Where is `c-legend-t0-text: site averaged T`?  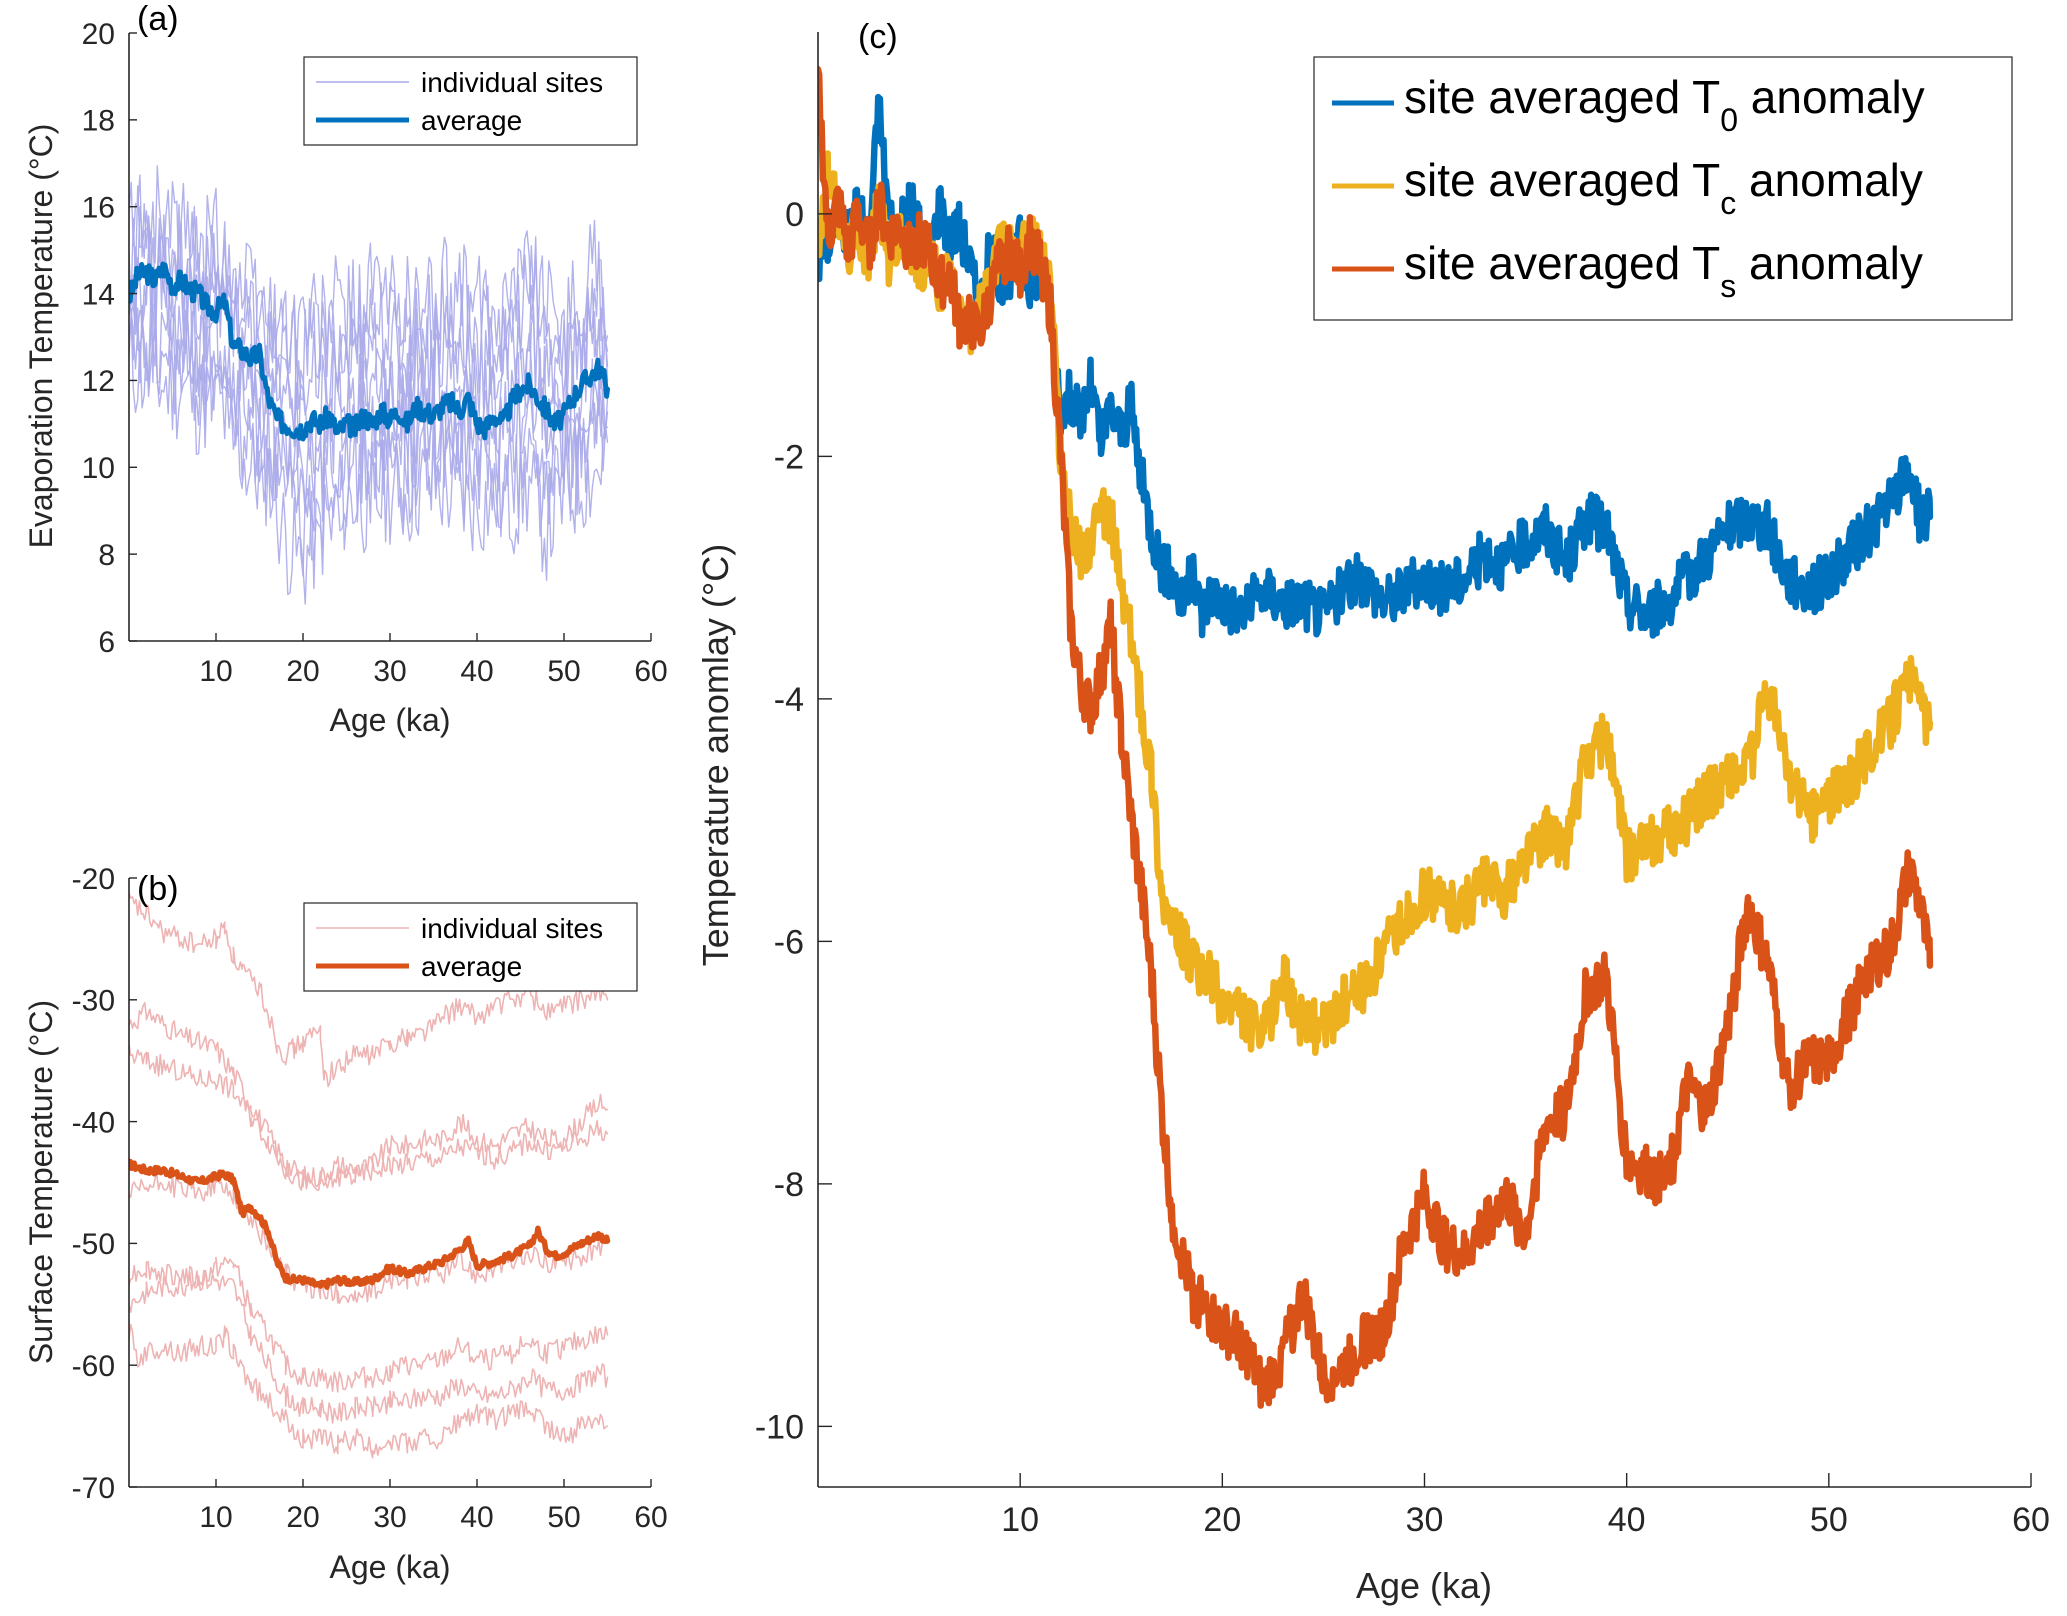 c-legend-t0-text: site averaged T is located at coordinates (1562, 97).